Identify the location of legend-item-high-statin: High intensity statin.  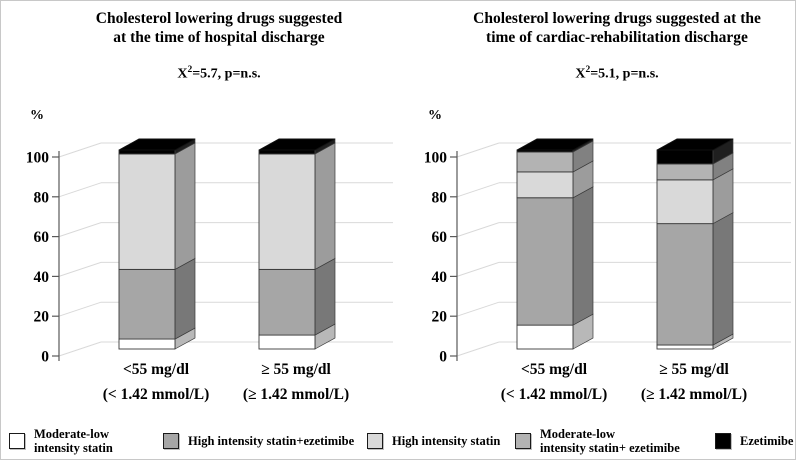
(434, 440).